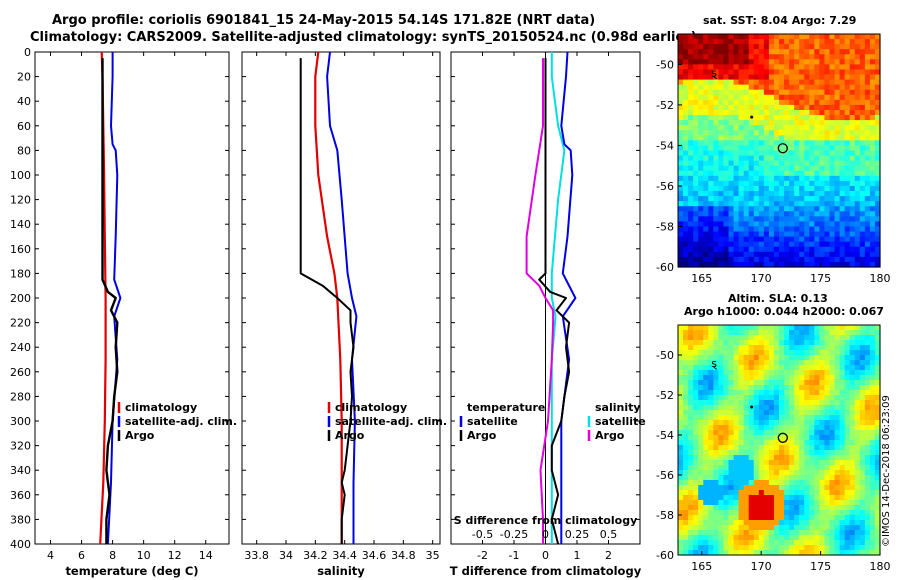 The width and height of the screenshot is (900, 580). I want to click on x-tick-label: 8, so click(112, 555).